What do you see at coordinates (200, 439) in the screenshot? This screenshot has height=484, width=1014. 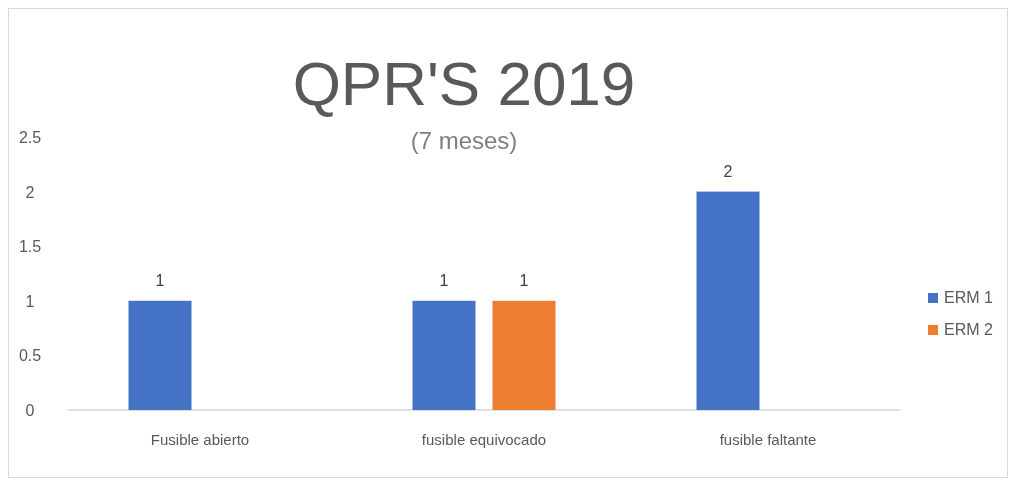 I see `x-tick-label: Fusible abierto` at bounding box center [200, 439].